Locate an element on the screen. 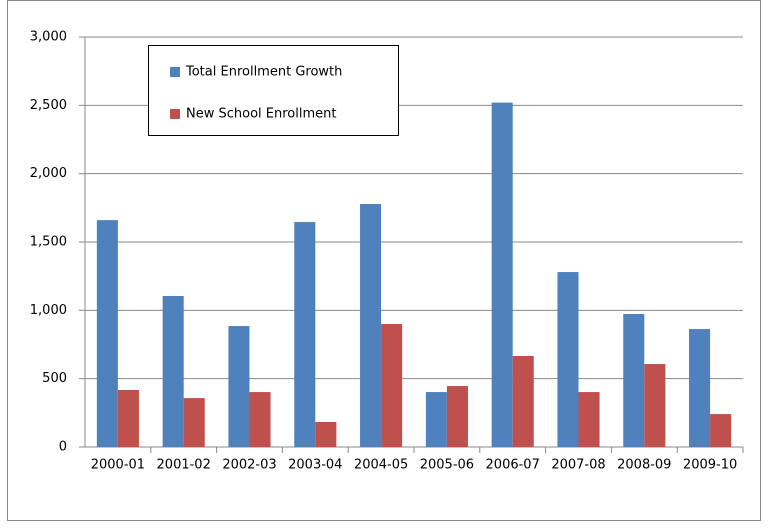  y-tick-label: 0 is located at coordinates (63, 447).